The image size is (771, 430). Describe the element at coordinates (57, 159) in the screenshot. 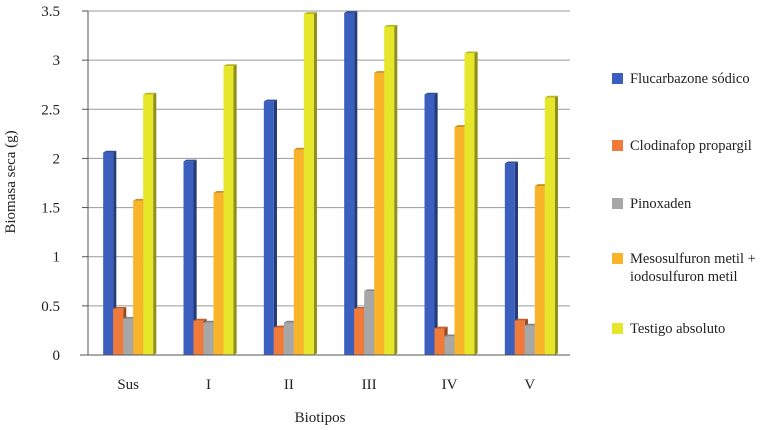

I see `y-tick-label: 2` at that location.